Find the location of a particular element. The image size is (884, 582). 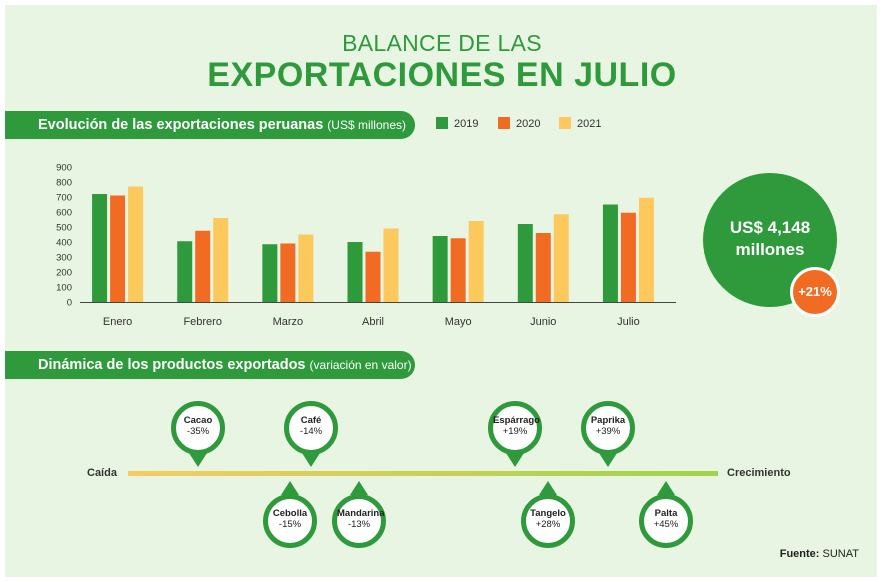

product-pin-esparrago: Espárrago +19% is located at coordinates (515, 428).